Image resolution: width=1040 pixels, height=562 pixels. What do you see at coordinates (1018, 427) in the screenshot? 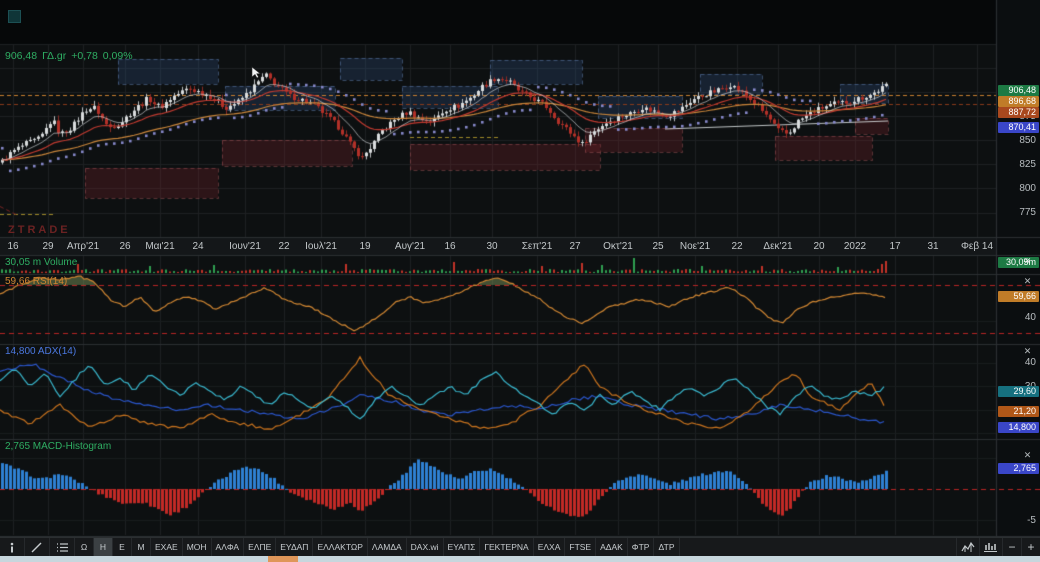
I see `axis-value-badge: 14,800` at bounding box center [1018, 427].